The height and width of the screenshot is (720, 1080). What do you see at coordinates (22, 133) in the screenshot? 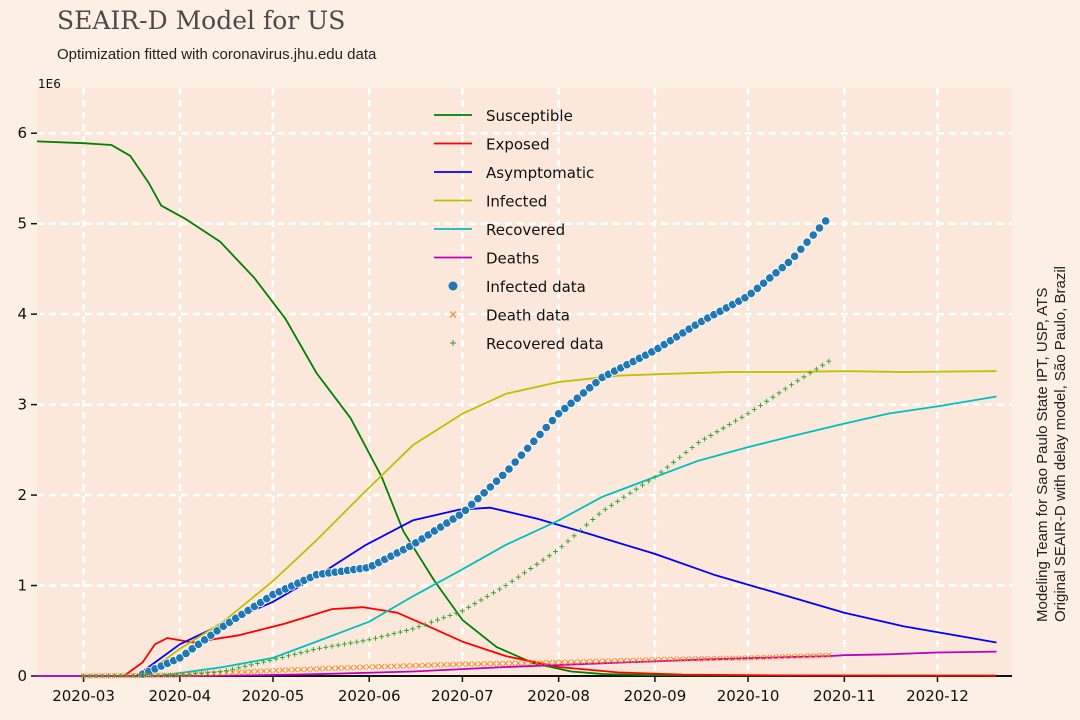
I see `y-tick-label-6: 6` at bounding box center [22, 133].